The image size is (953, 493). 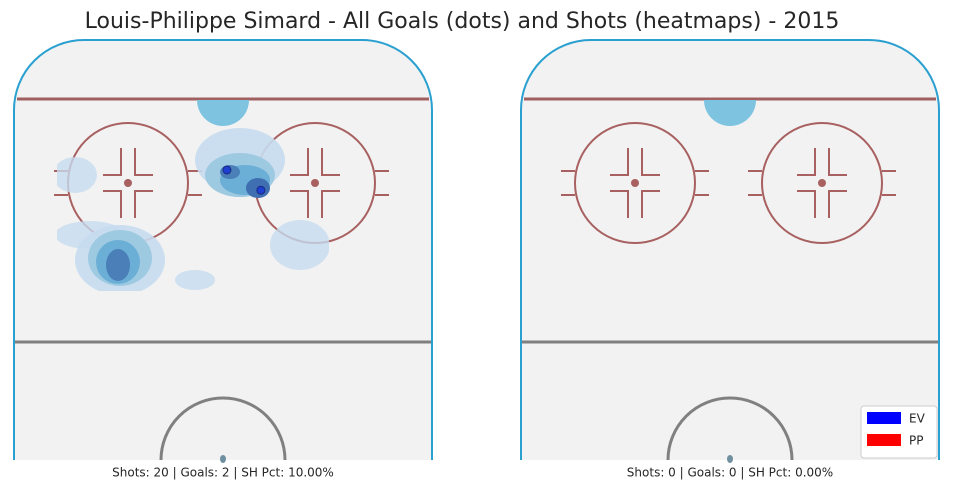 I want to click on caption: Shots: 0 | Goals: 0 | SH Pct: 0.00%, so click(x=730, y=473).